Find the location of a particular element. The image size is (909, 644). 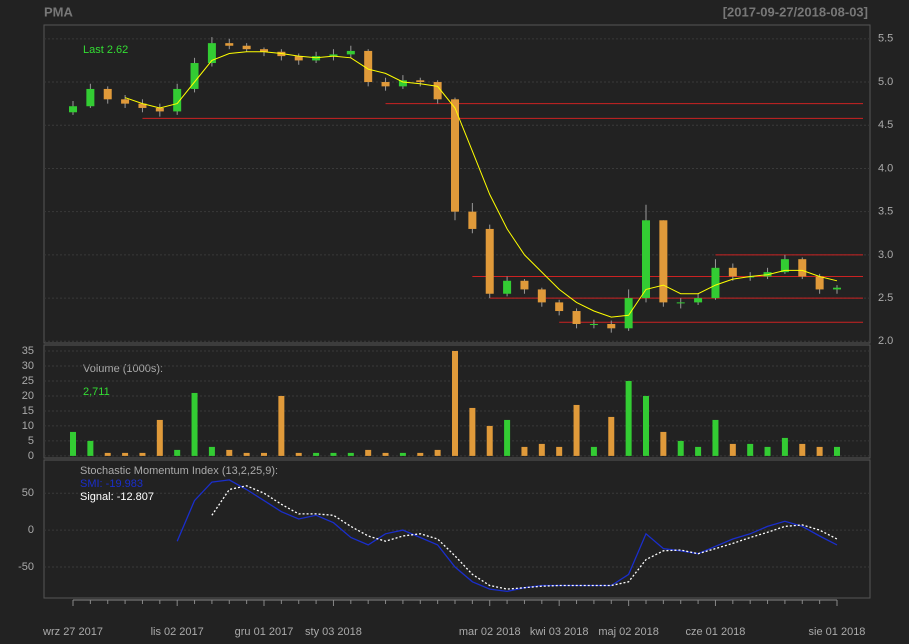

y-tick-label: 4.5 is located at coordinates (885, 125).